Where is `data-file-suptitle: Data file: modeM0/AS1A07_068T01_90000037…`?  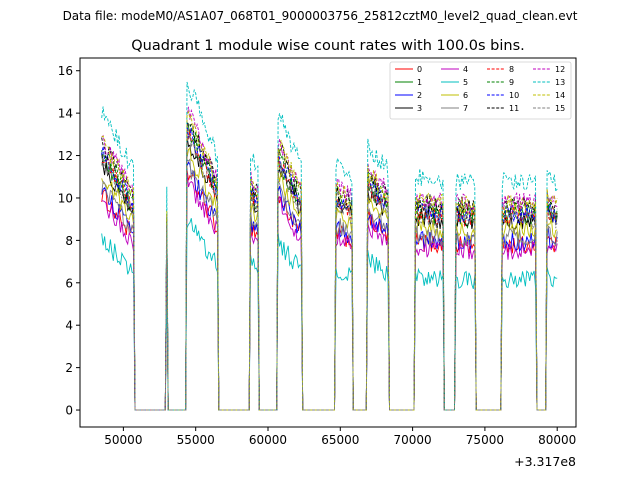 data-file-suptitle: Data file: modeM0/AS1A07_068T01_90000037… is located at coordinates (320, 16).